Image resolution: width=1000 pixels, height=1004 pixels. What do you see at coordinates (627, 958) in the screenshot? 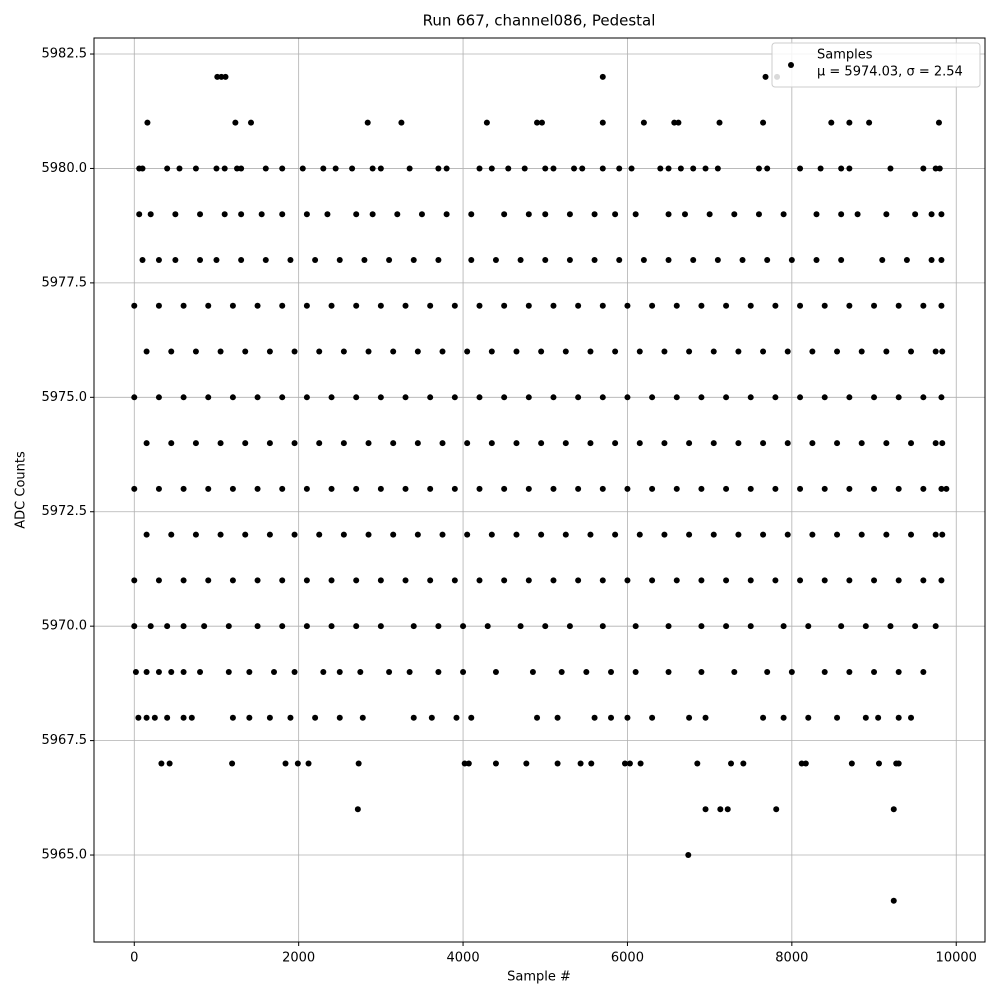
I see `x-tick-label: 6000` at bounding box center [627, 958].